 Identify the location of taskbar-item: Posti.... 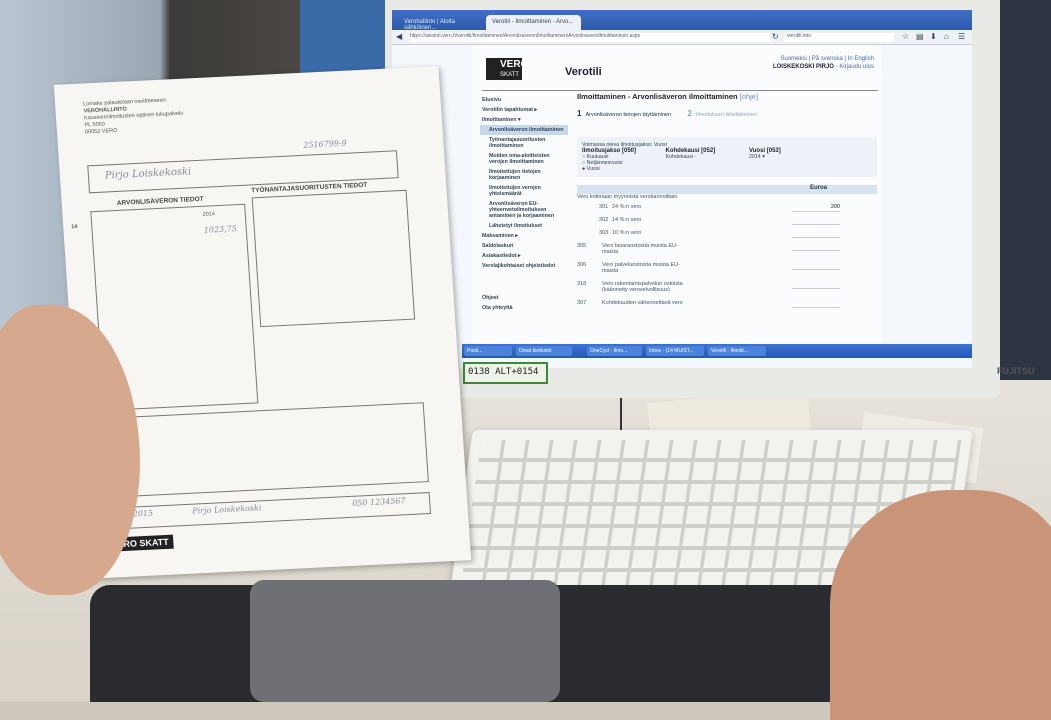
(488, 351).